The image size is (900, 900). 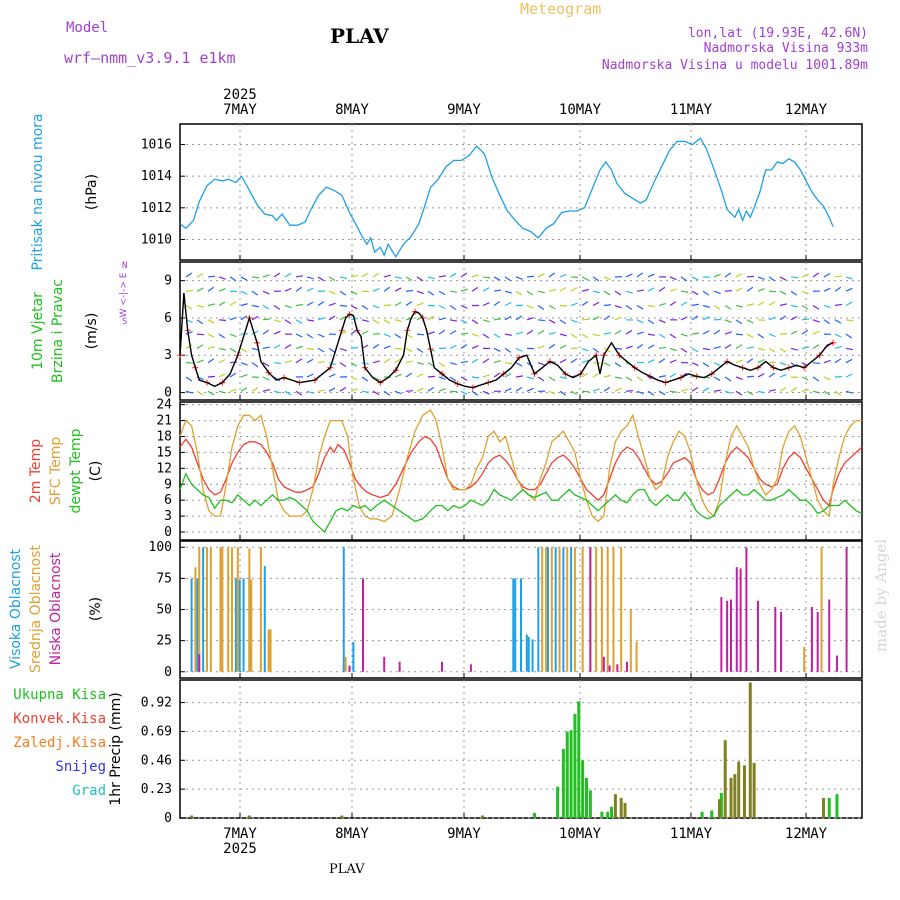 I want to click on pressure-y-tick-label: 1012, so click(x=156, y=208).